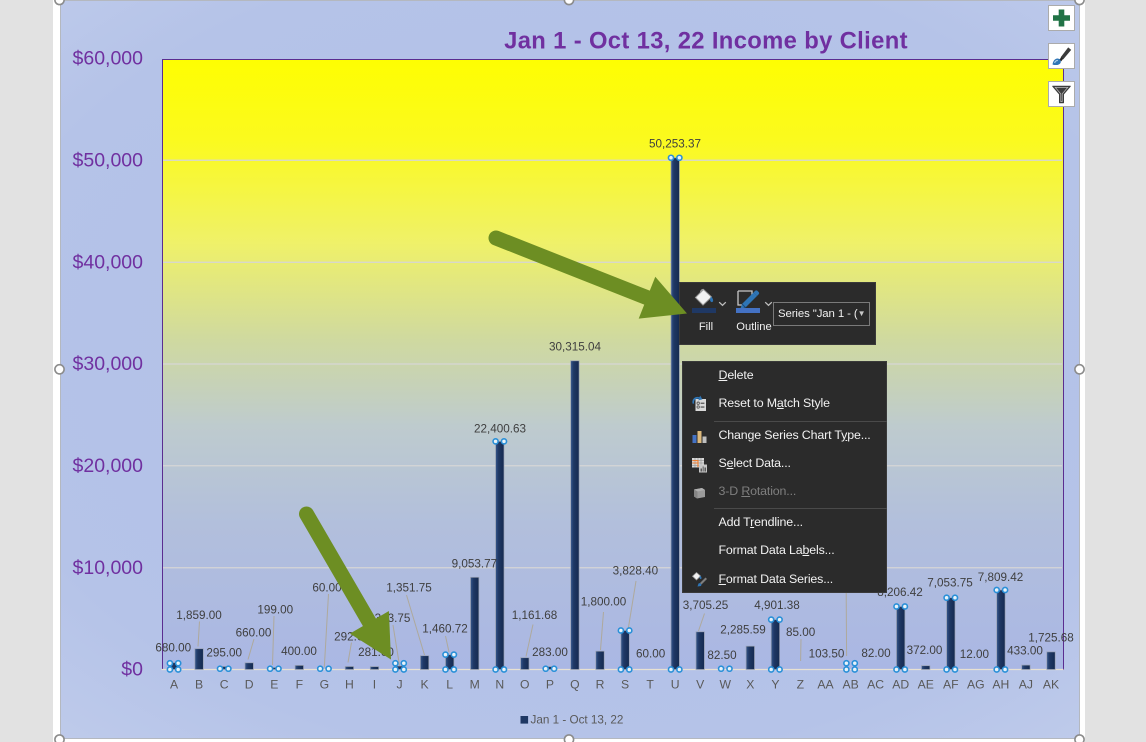 This screenshot has width=1146, height=742. What do you see at coordinates (650, 684) in the screenshot?
I see `svg-text: T` at bounding box center [650, 684].